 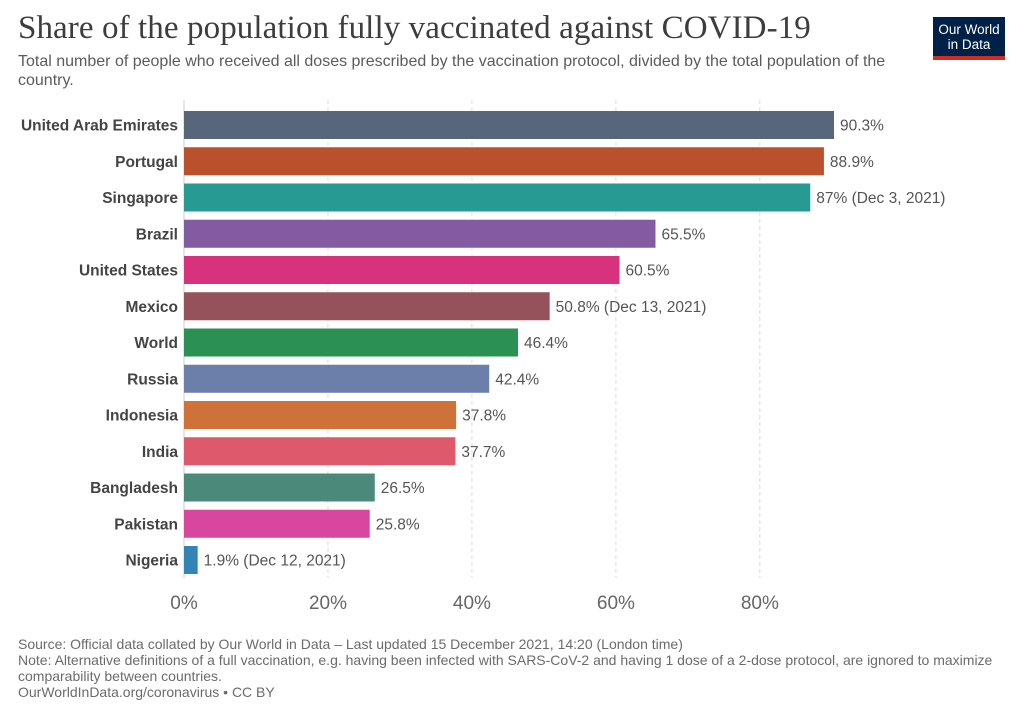 I want to click on value-label: 26.5%, so click(x=403, y=488).